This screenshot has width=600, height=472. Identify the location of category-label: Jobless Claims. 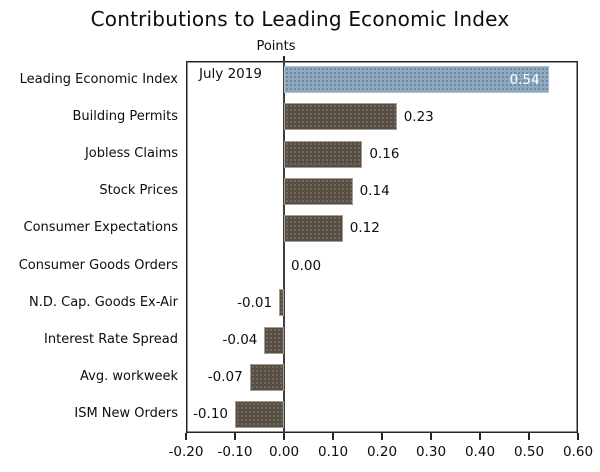
(131, 153).